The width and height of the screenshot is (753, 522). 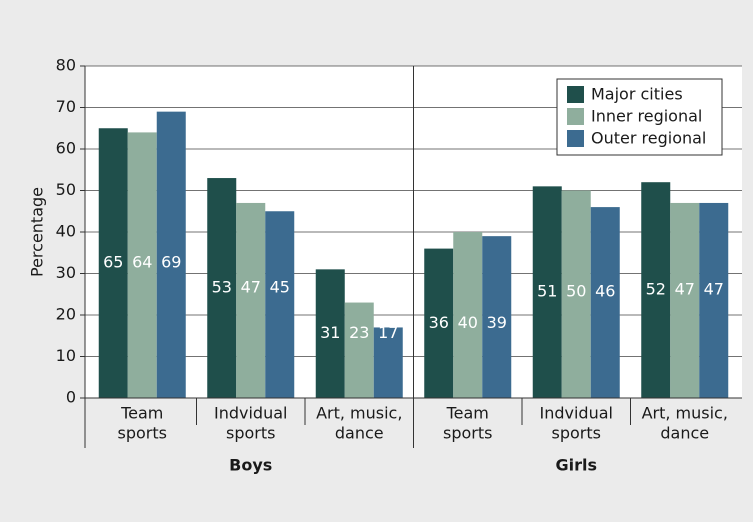 What do you see at coordinates (66, 231) in the screenshot?
I see `y-tick-label: 40` at bounding box center [66, 231].